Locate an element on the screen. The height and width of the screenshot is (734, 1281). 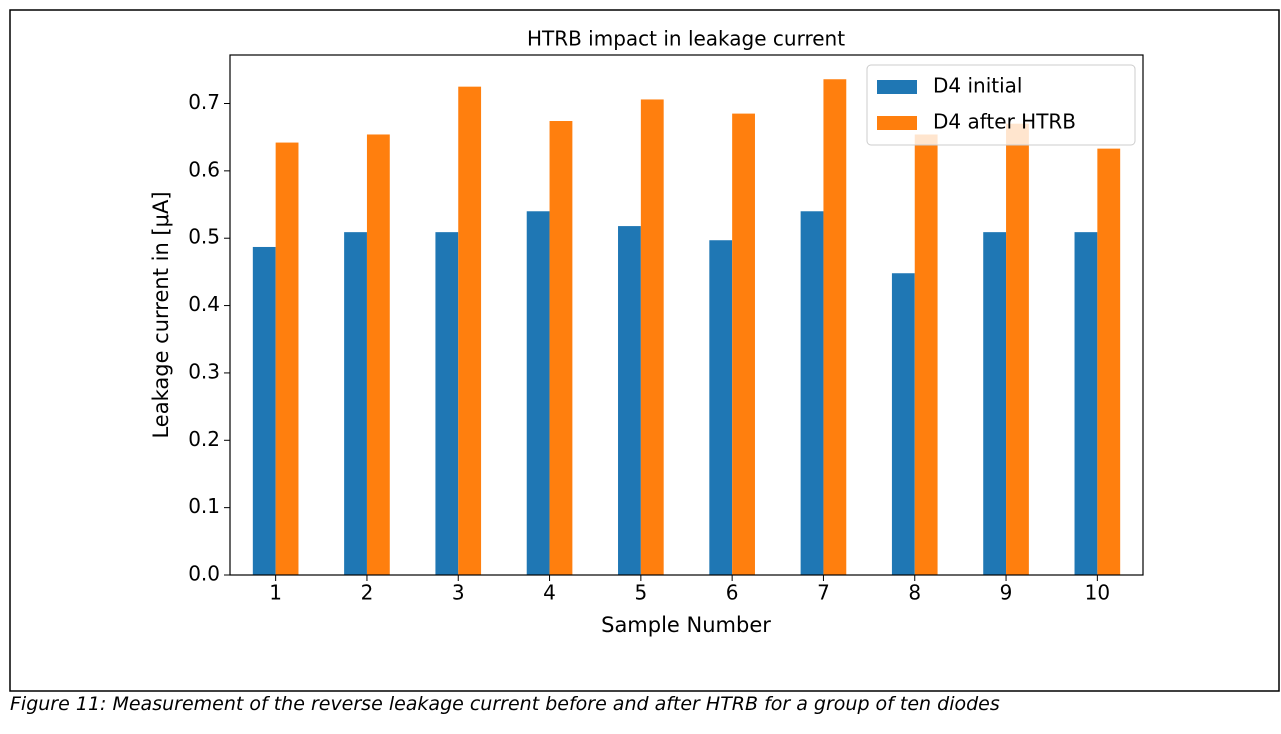
x-tick-label: 4 is located at coordinates (549, 593).